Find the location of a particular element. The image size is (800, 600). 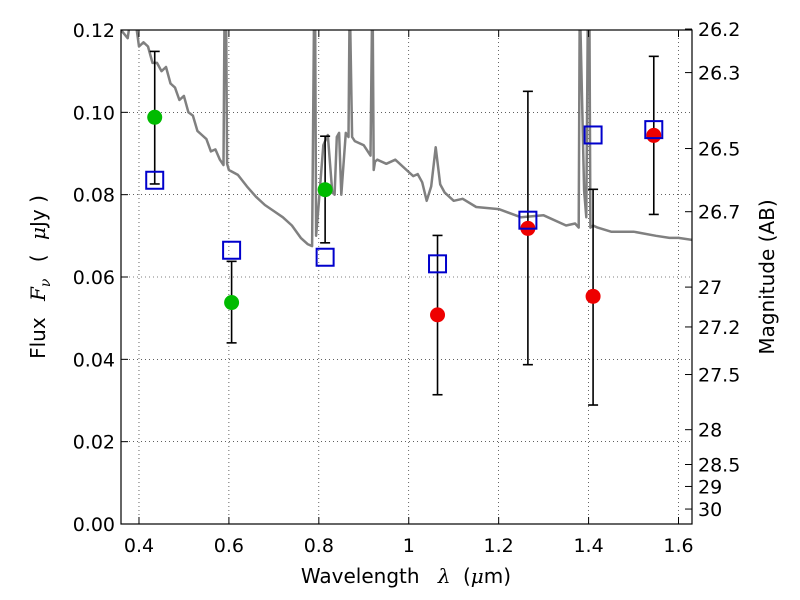

y-axis-title-prefix: Flux is located at coordinates (38, 338).